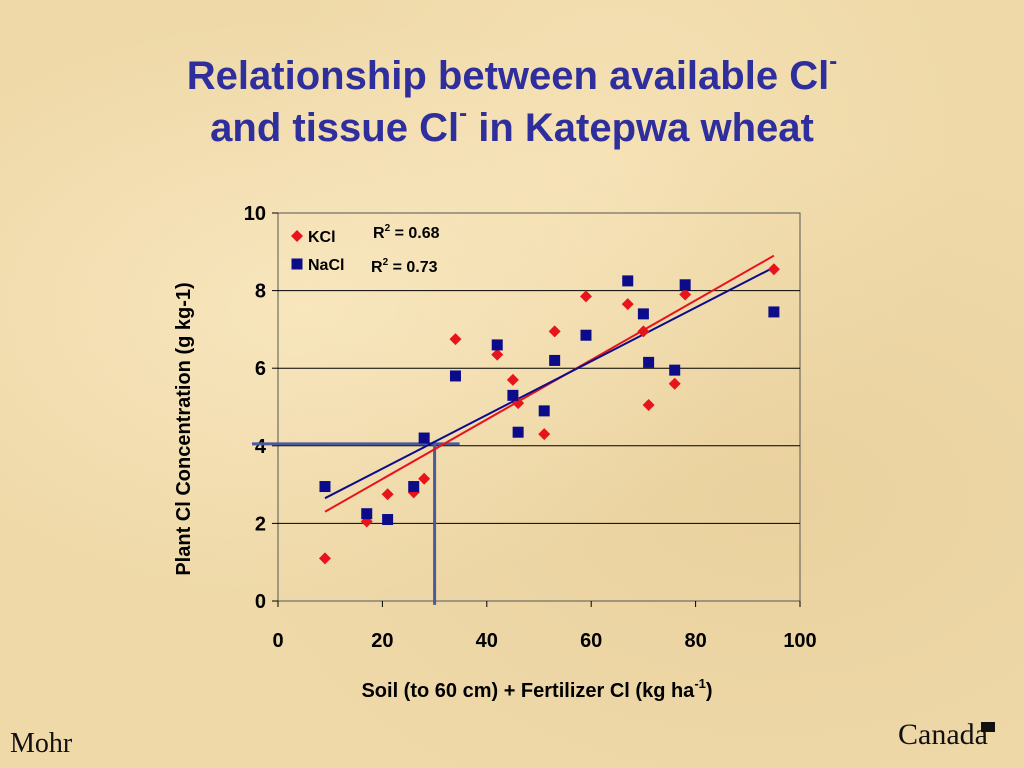 This screenshot has width=1024, height=768. I want to click on x-tick-label: 0, so click(277, 641).